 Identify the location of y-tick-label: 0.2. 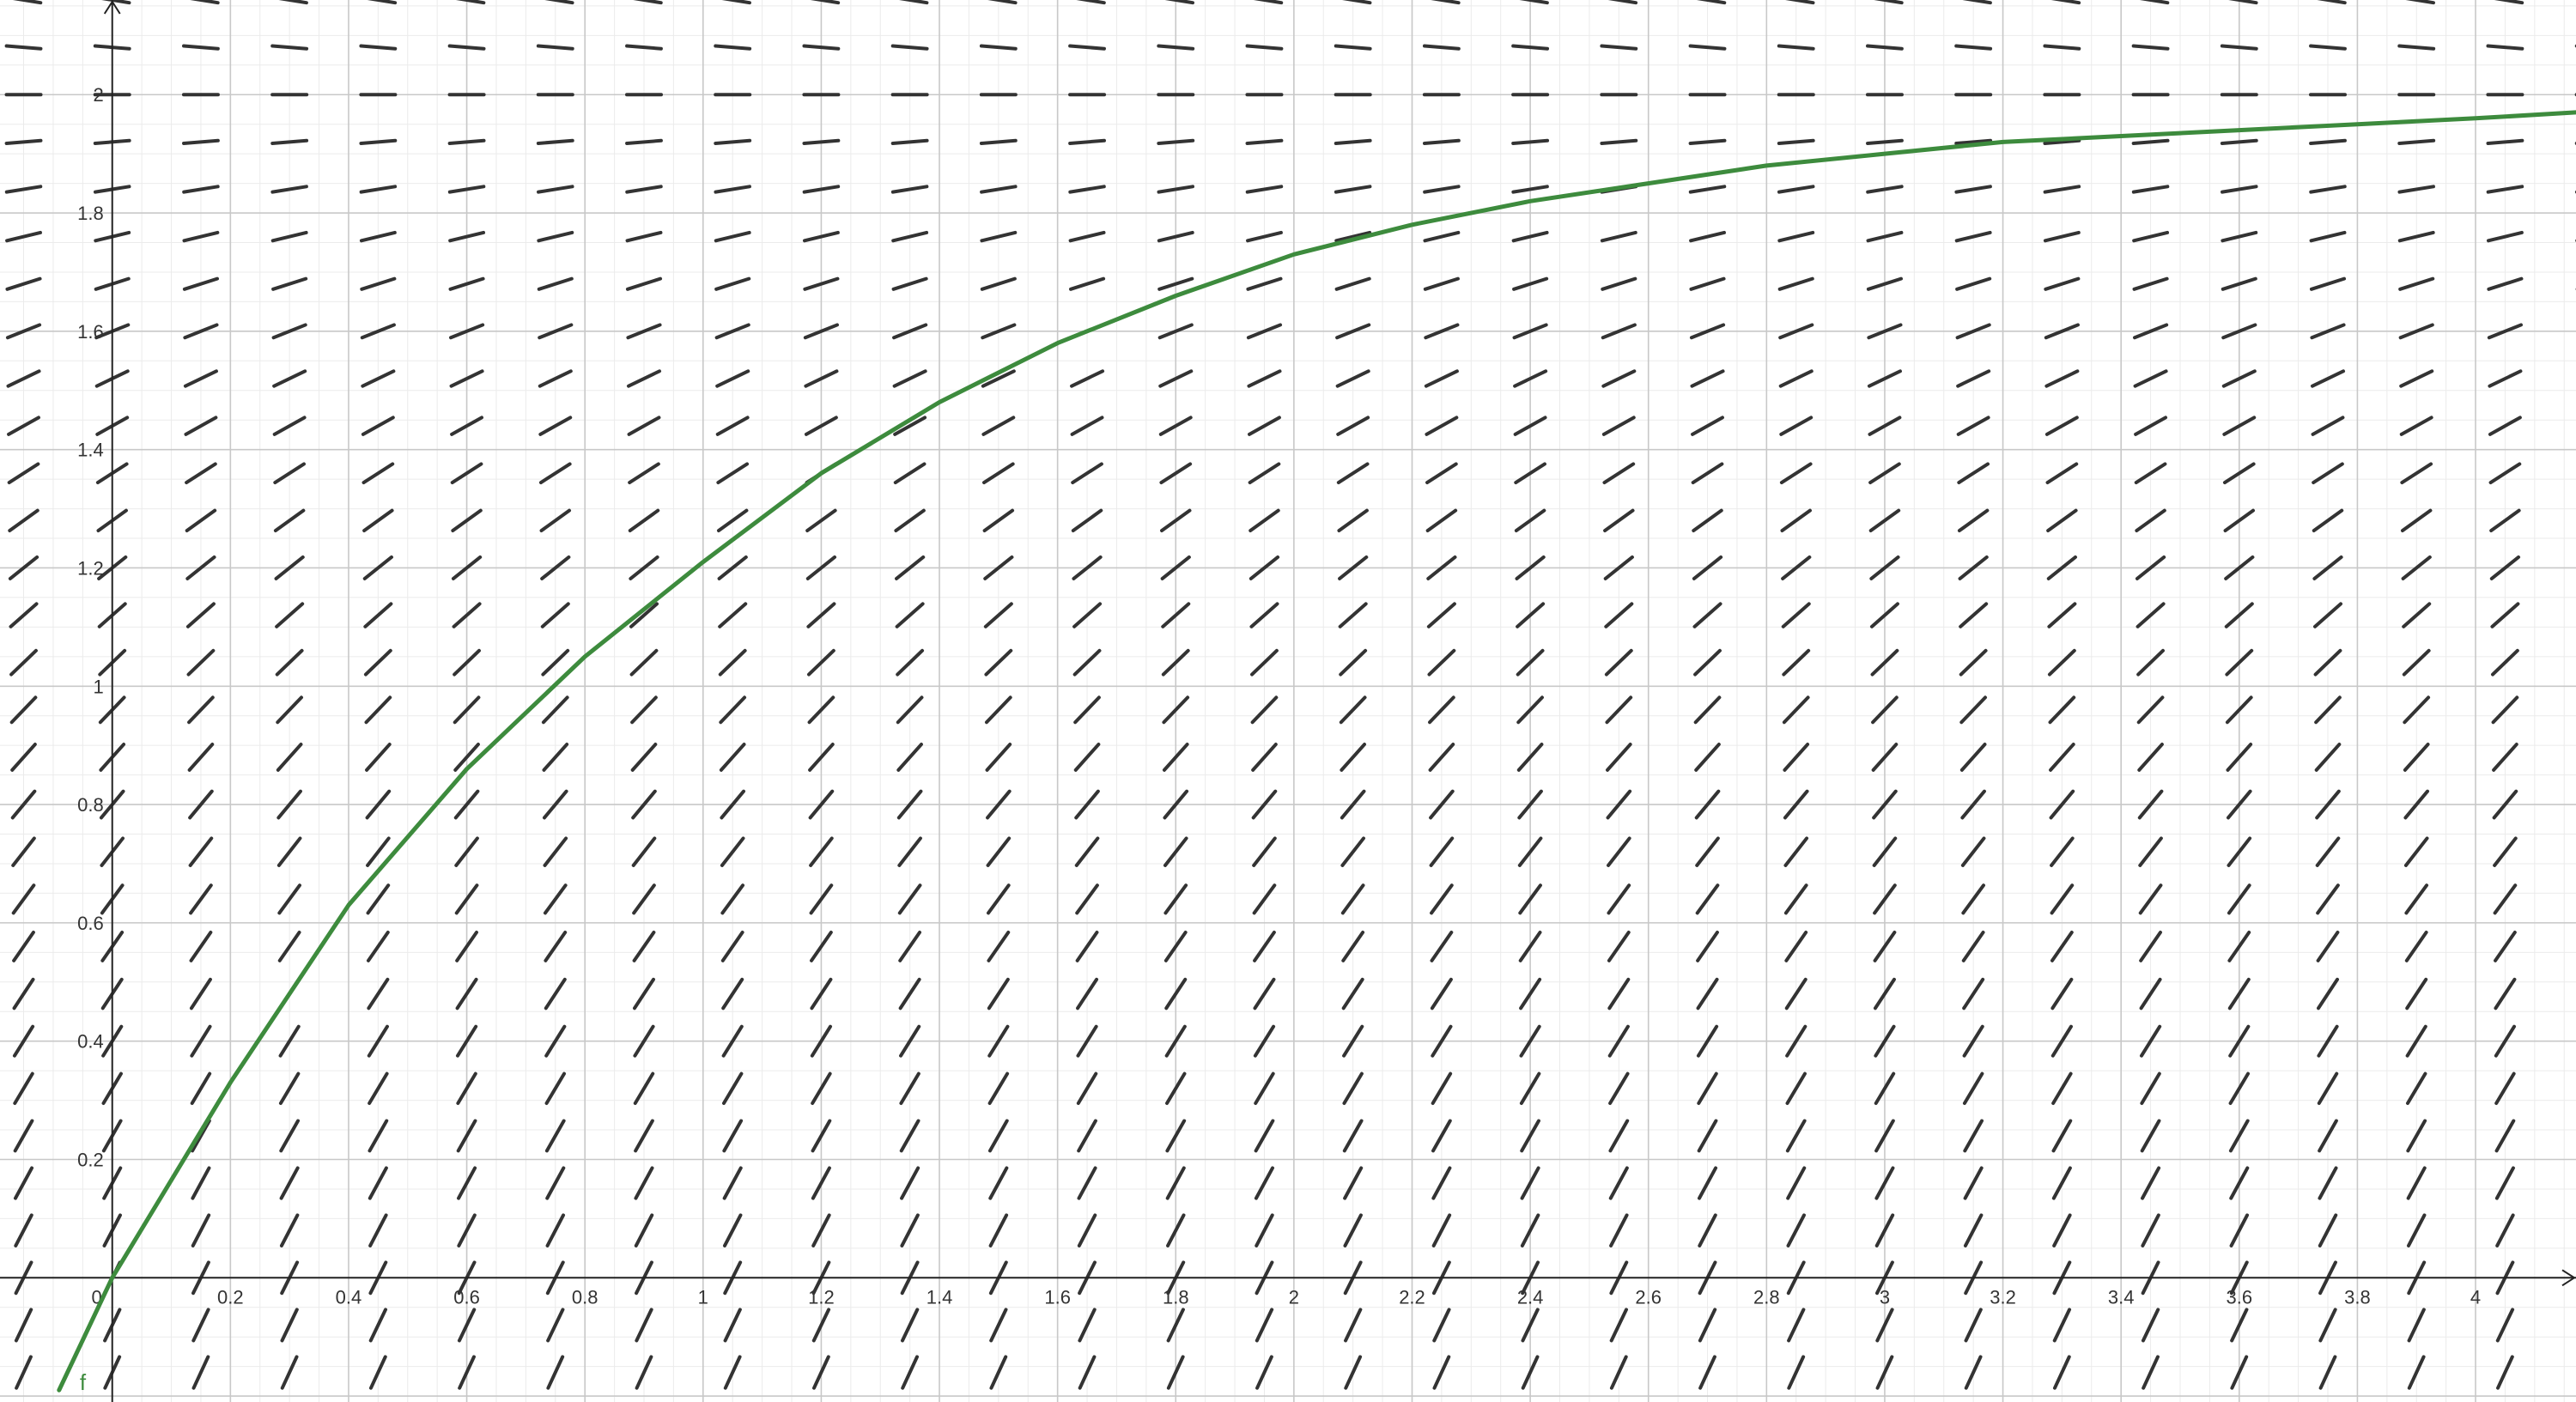
(90, 1159).